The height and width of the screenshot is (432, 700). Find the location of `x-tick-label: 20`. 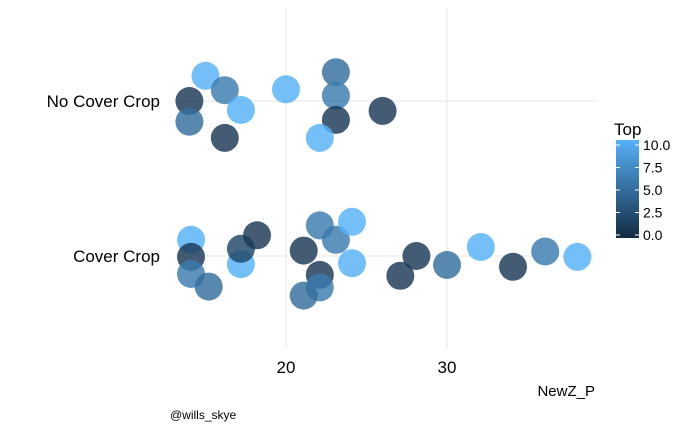

x-tick-label: 20 is located at coordinates (286, 367).